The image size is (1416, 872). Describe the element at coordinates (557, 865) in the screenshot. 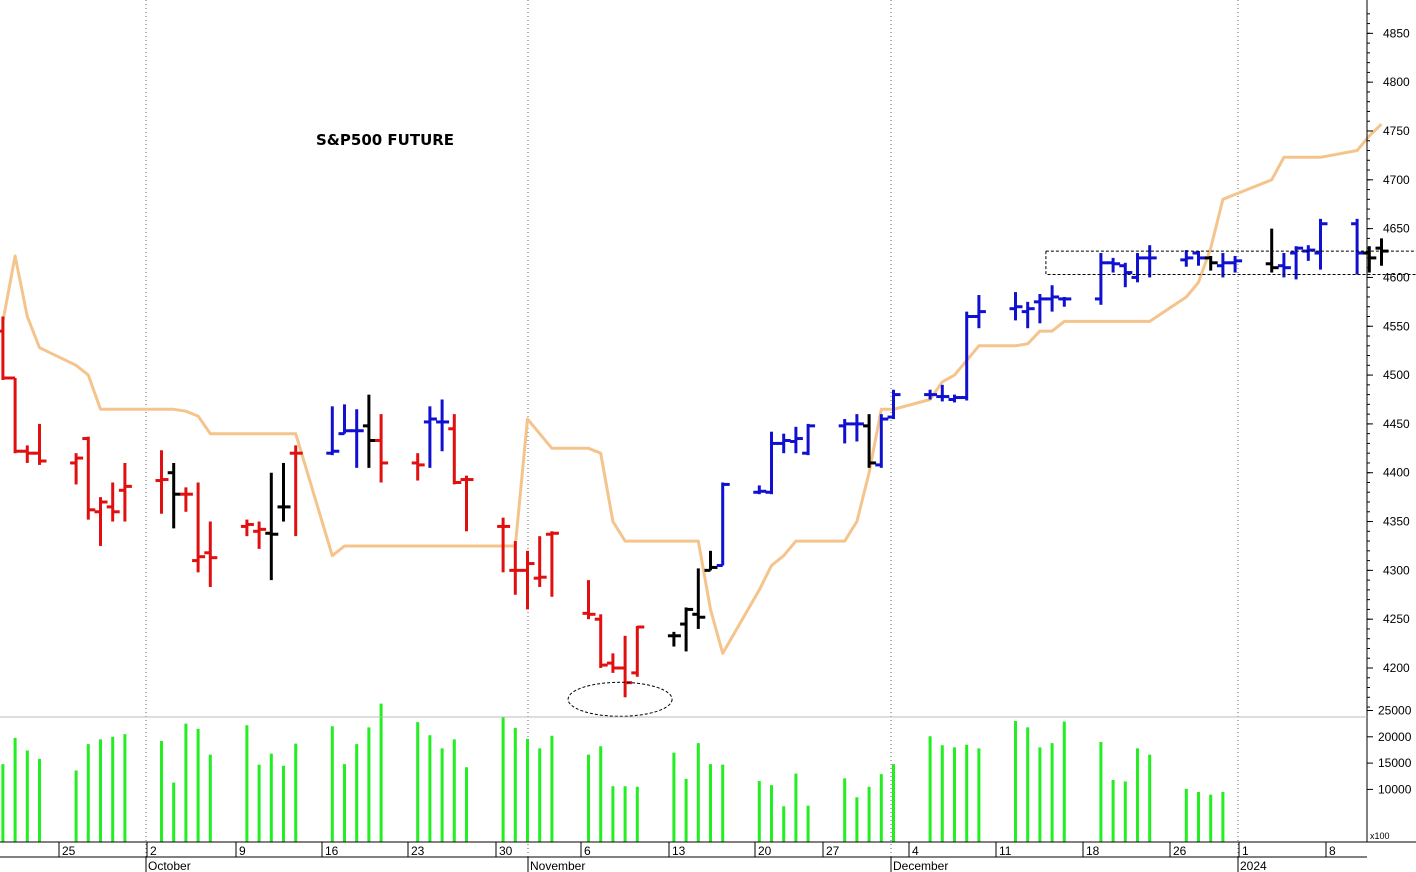

I see `month-label: November` at that location.